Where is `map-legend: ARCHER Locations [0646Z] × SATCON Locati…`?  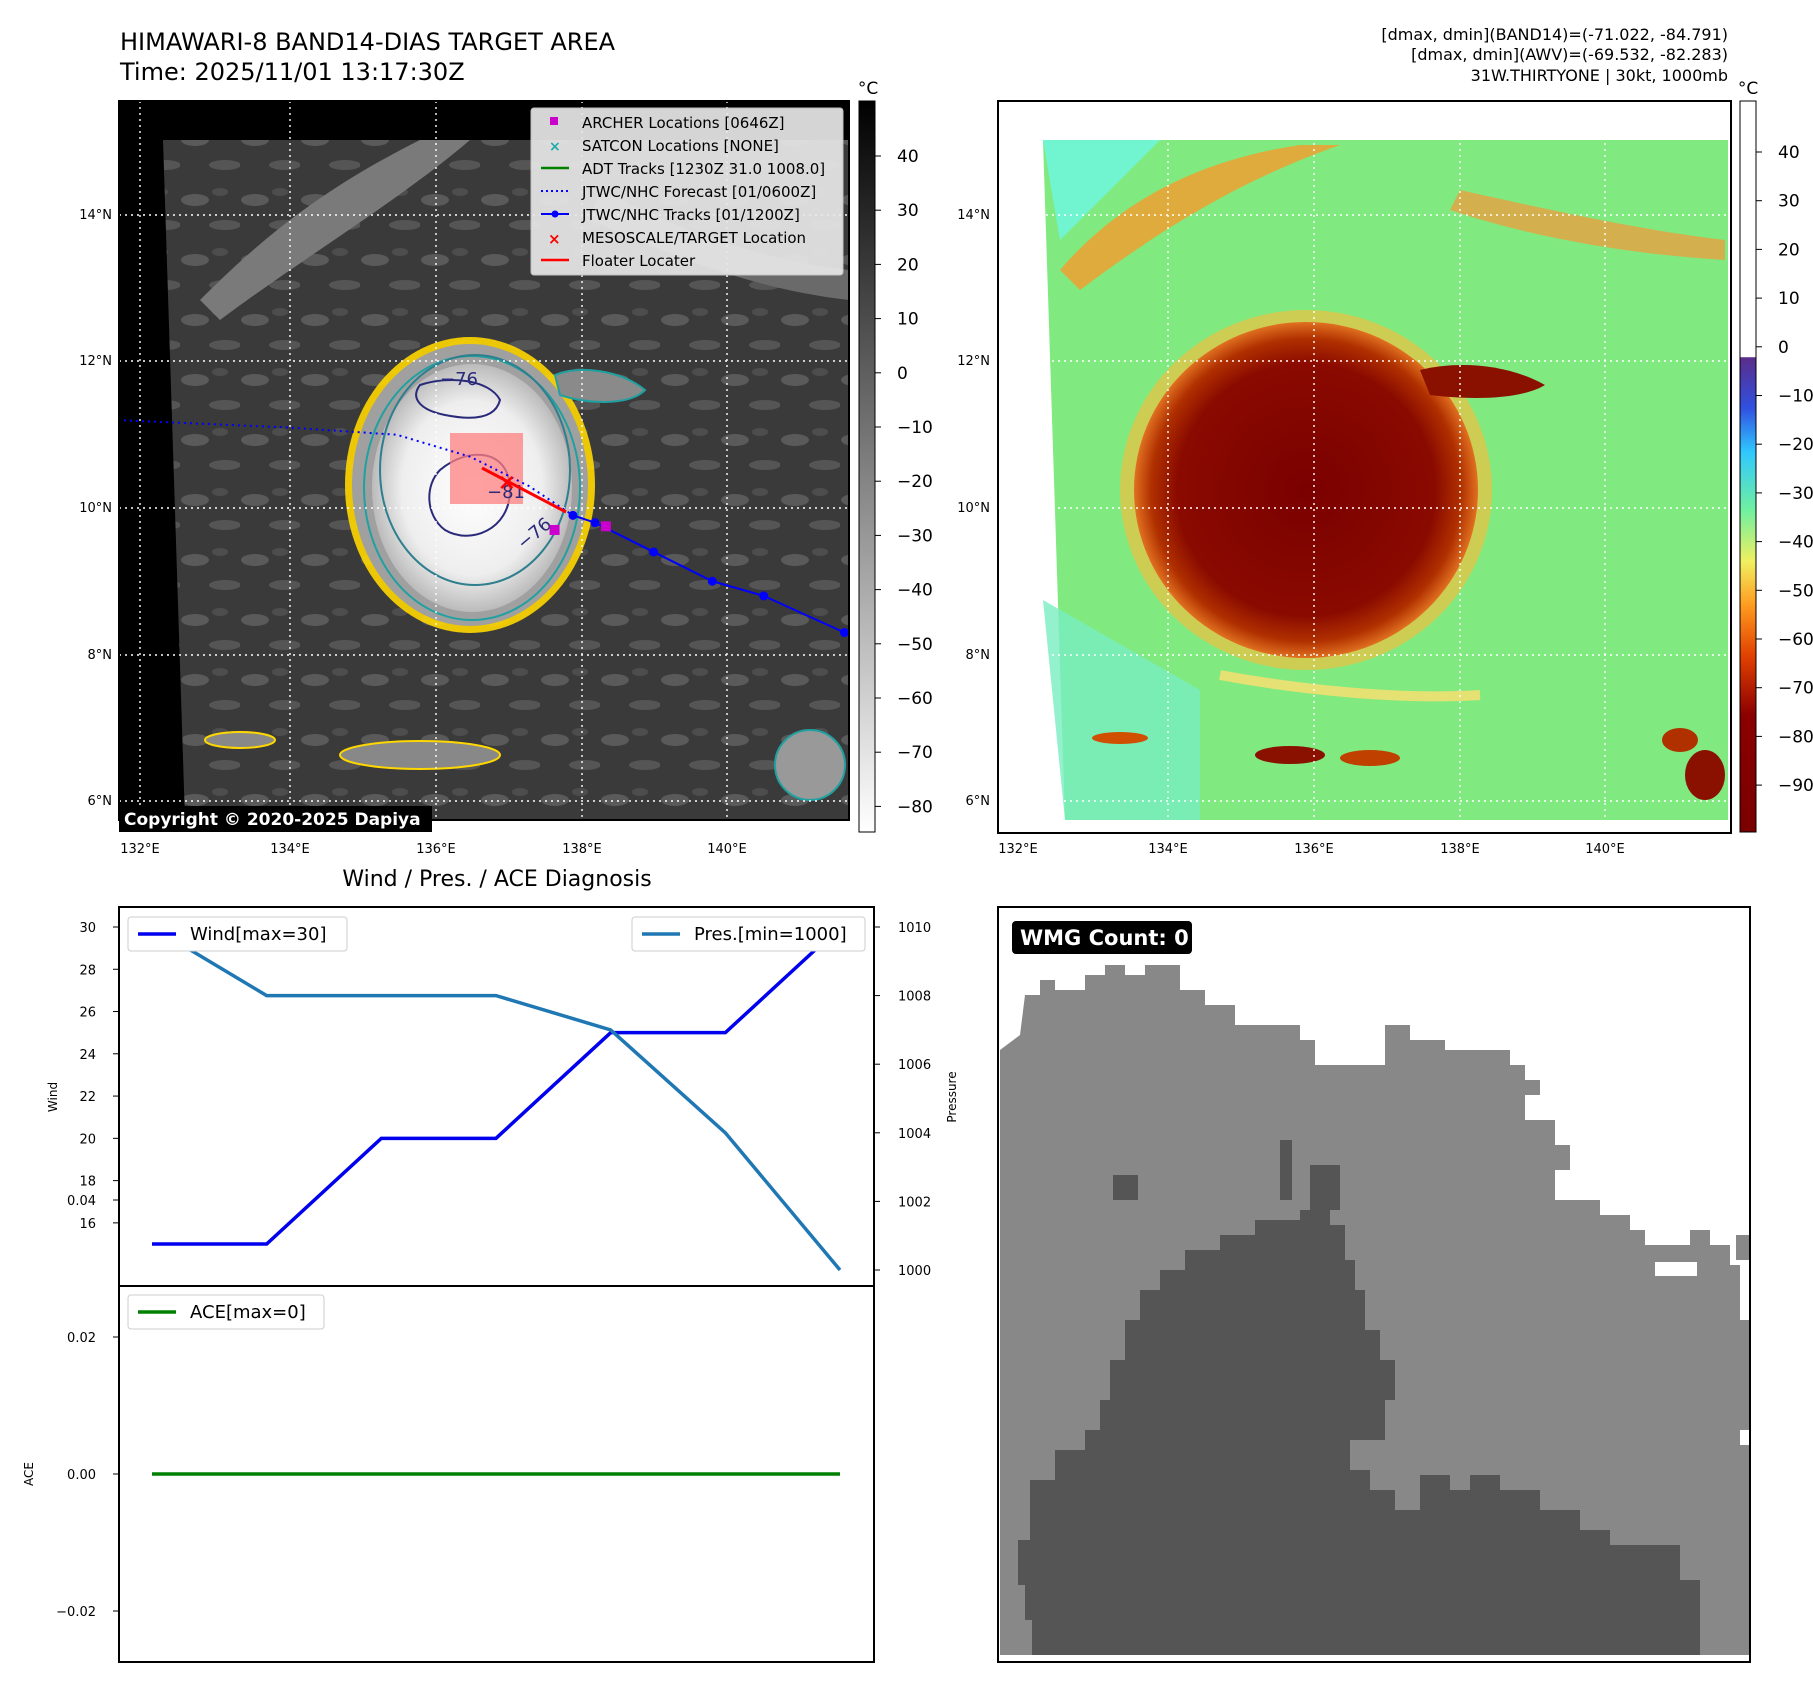 map-legend: ARCHER Locations [0646Z] × SATCON Locati… is located at coordinates (687, 191).